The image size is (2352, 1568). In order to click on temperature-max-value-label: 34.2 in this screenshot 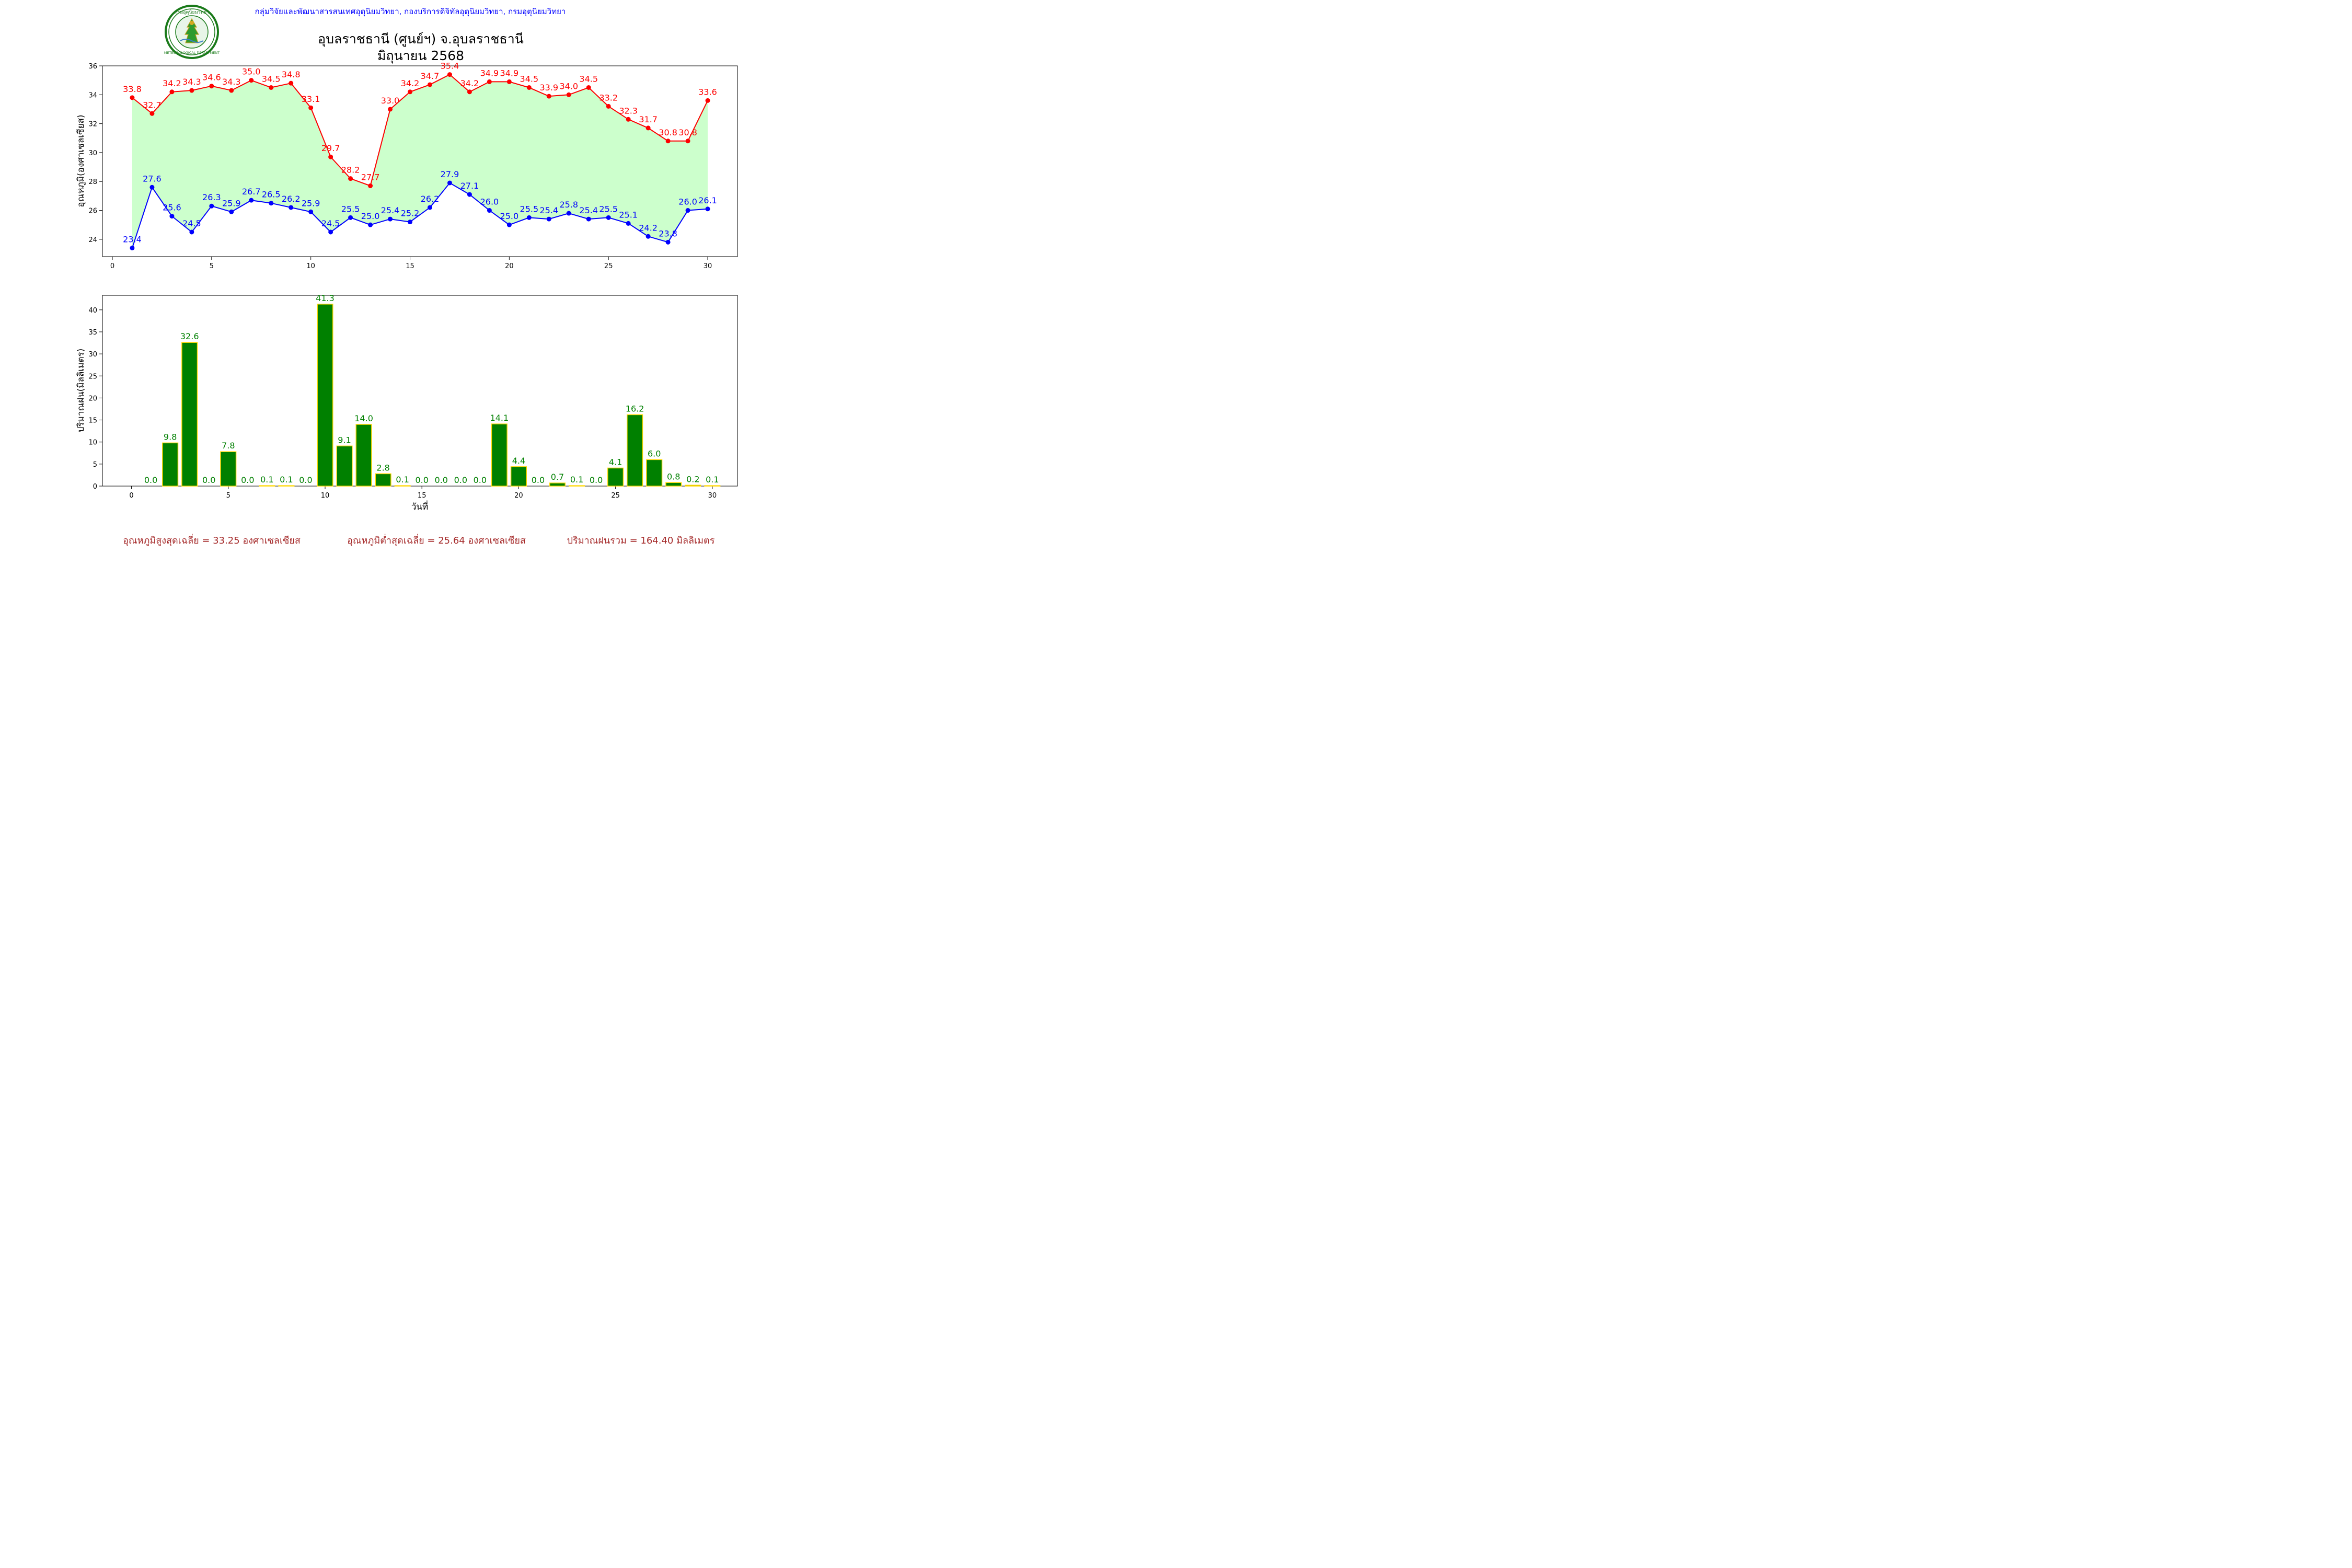, I will do `click(410, 83)`.